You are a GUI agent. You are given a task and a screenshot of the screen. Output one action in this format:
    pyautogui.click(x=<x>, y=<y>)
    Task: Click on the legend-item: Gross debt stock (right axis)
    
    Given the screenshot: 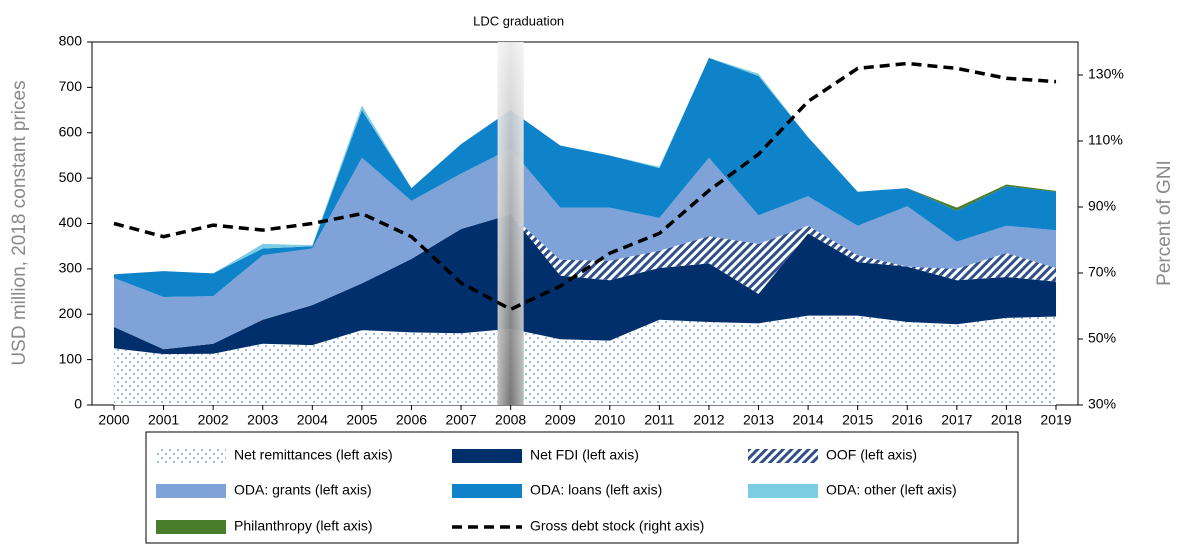 What is the action you would take?
    pyautogui.click(x=578, y=526)
    